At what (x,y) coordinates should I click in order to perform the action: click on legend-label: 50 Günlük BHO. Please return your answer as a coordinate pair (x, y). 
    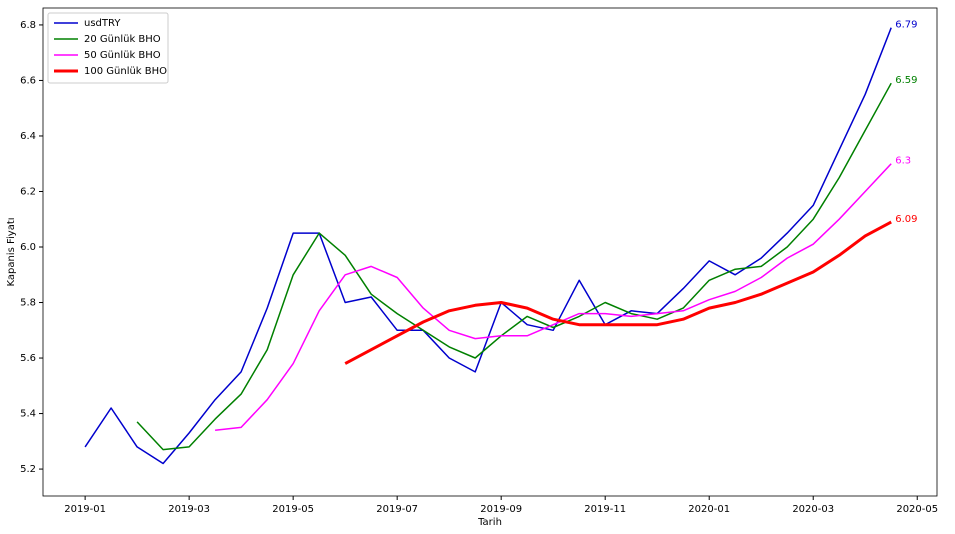
    Looking at the image, I should click on (122, 55).